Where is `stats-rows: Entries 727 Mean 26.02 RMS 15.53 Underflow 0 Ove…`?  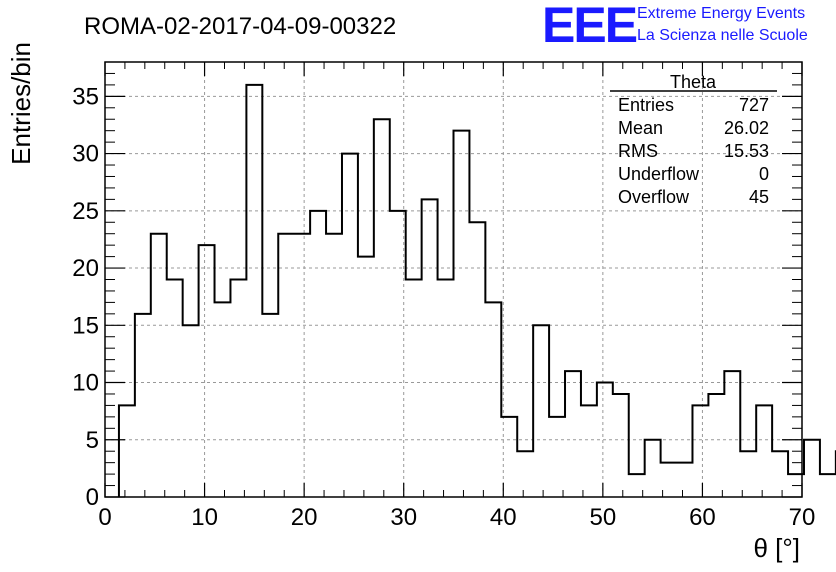
stats-rows: Entries 727 Mean 26.02 RMS 15.53 Underflow 0 Ove… is located at coordinates (693, 151).